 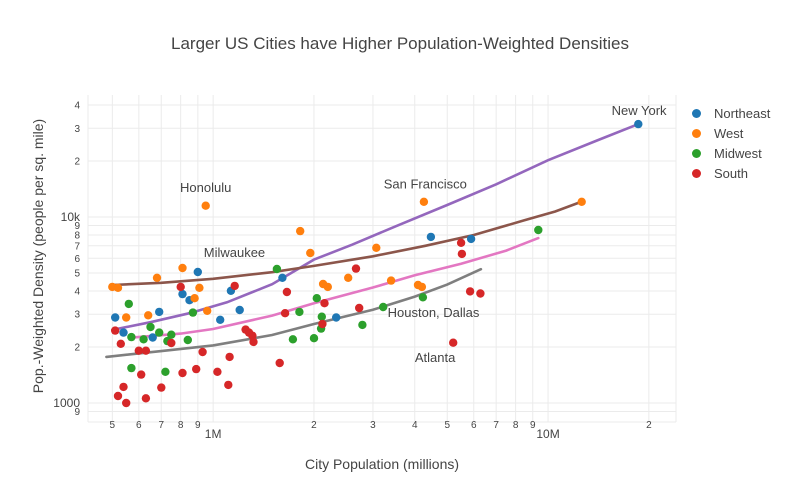 What do you see at coordinates (696, 113) in the screenshot?
I see `legend-marker-northeast` at bounding box center [696, 113].